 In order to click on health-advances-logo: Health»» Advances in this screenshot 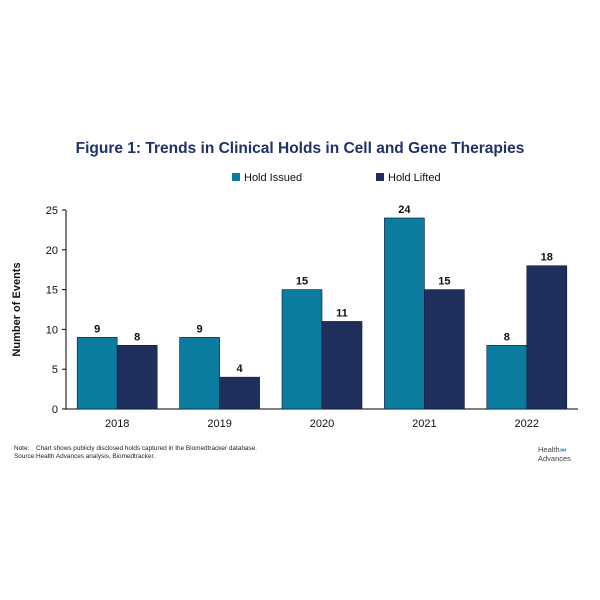, I will do `click(554, 454)`.